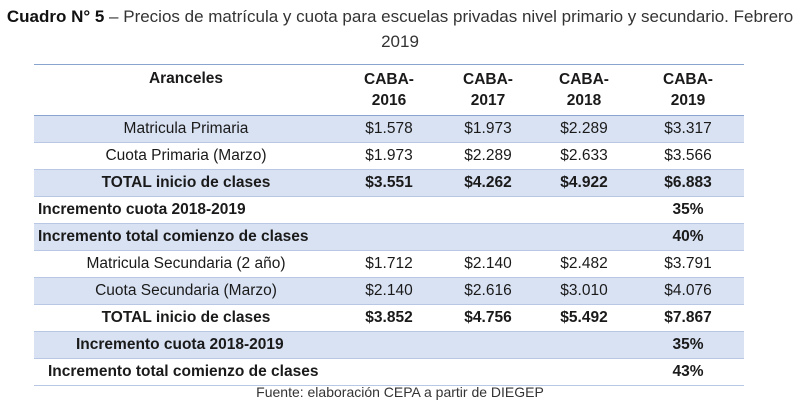  Describe the element at coordinates (488, 90) in the screenshot. I see `header-caba-2017: CABA- 2017` at that location.